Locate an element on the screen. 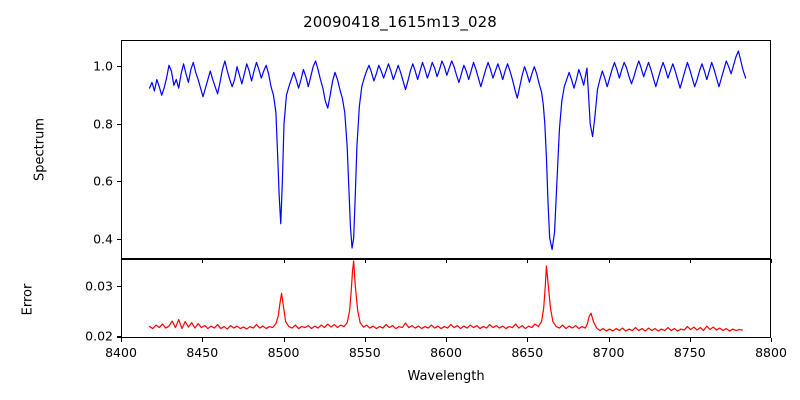 The height and width of the screenshot is (400, 800). y-tick-label: 0.4 is located at coordinates (103, 239).